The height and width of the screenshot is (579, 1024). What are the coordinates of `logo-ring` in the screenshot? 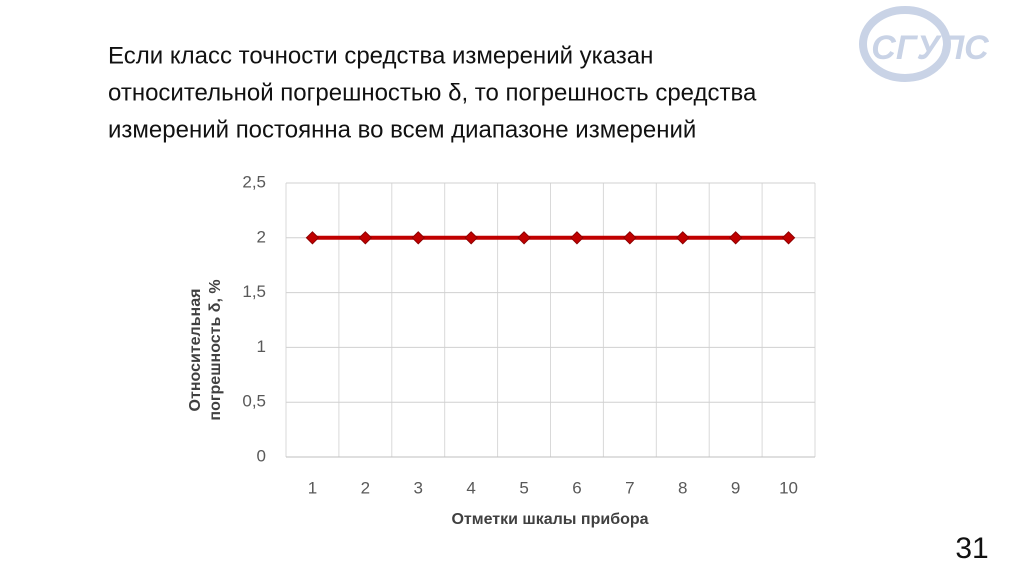 It's located at (905, 44).